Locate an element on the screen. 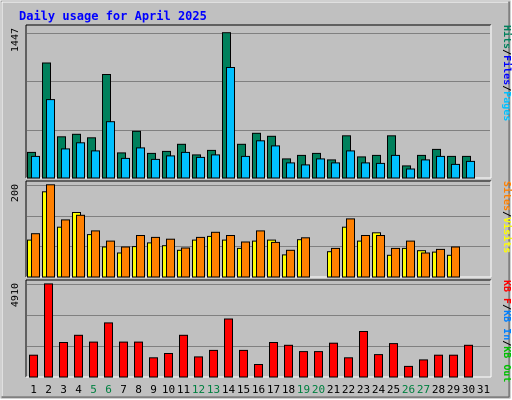  x-tick-label: 23 is located at coordinates (363, 389).